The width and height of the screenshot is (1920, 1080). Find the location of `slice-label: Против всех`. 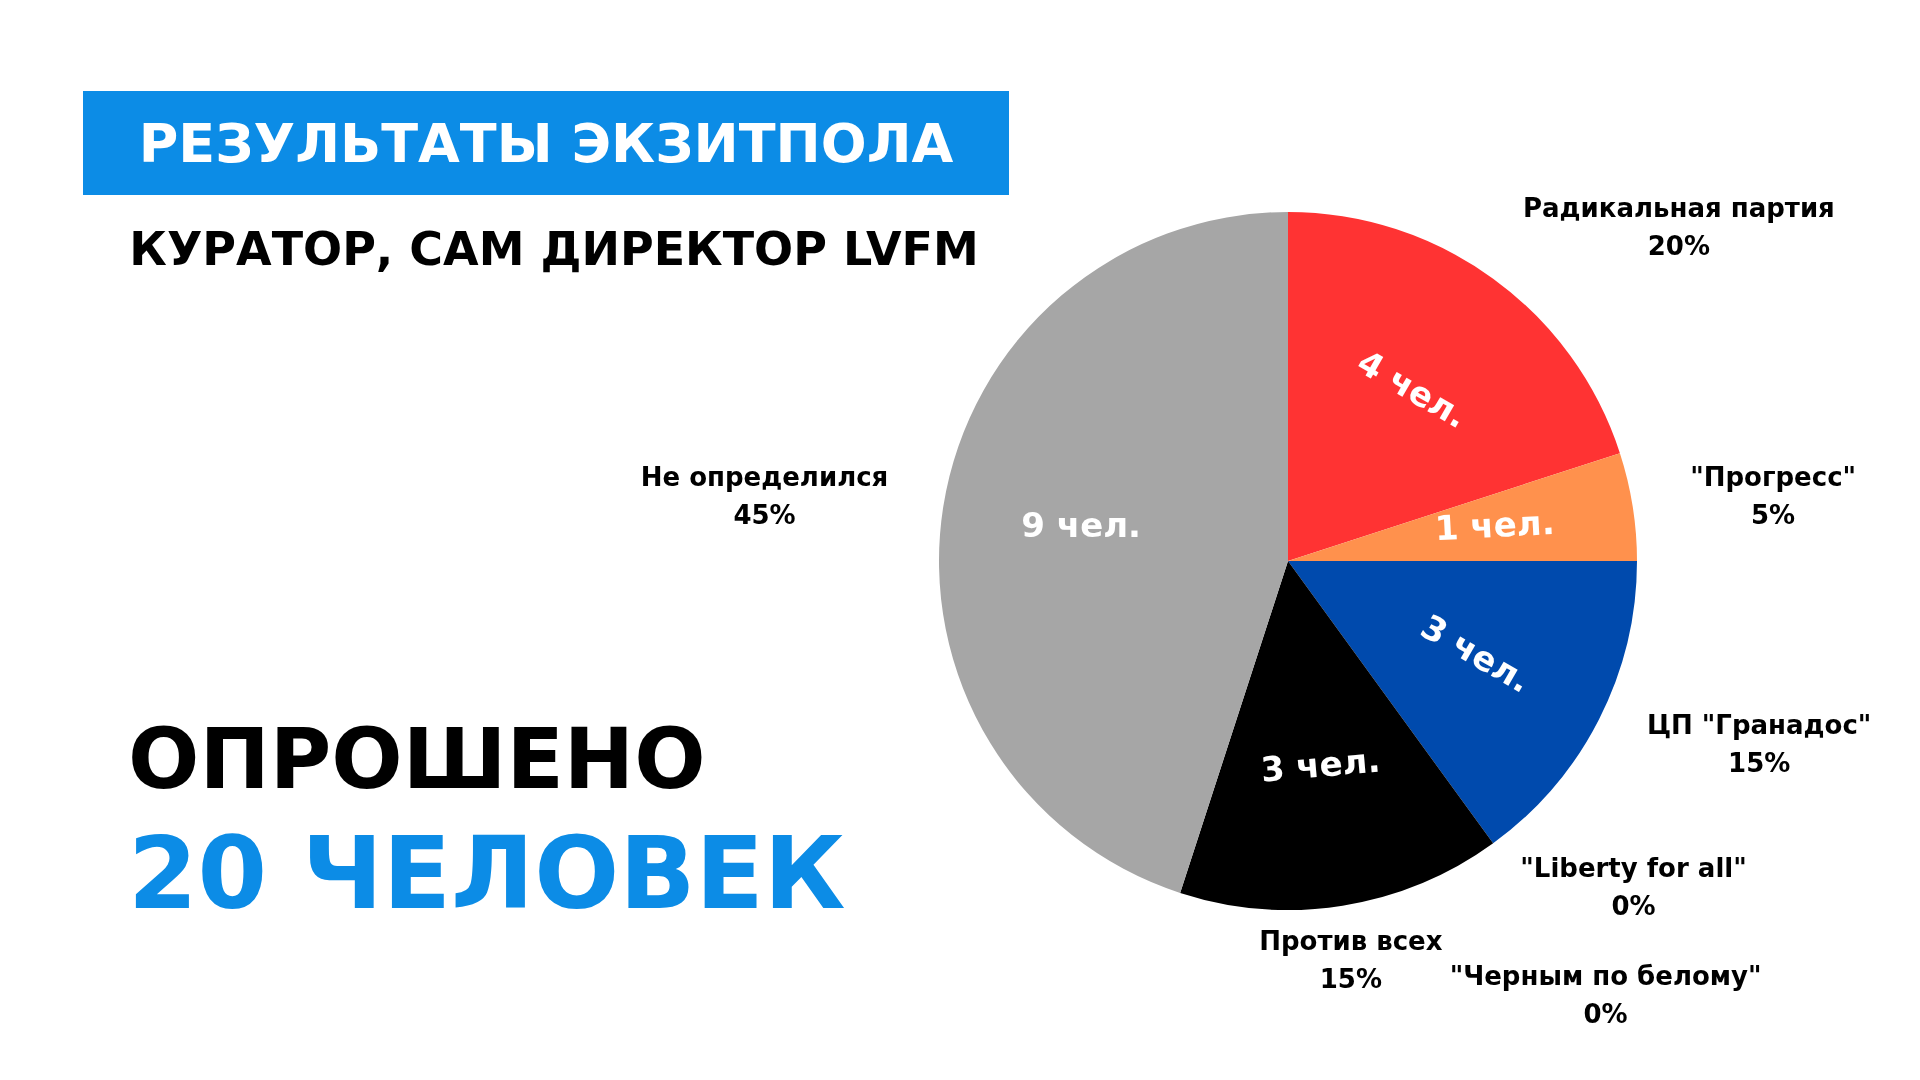

slice-label: Против всех is located at coordinates (1351, 941).